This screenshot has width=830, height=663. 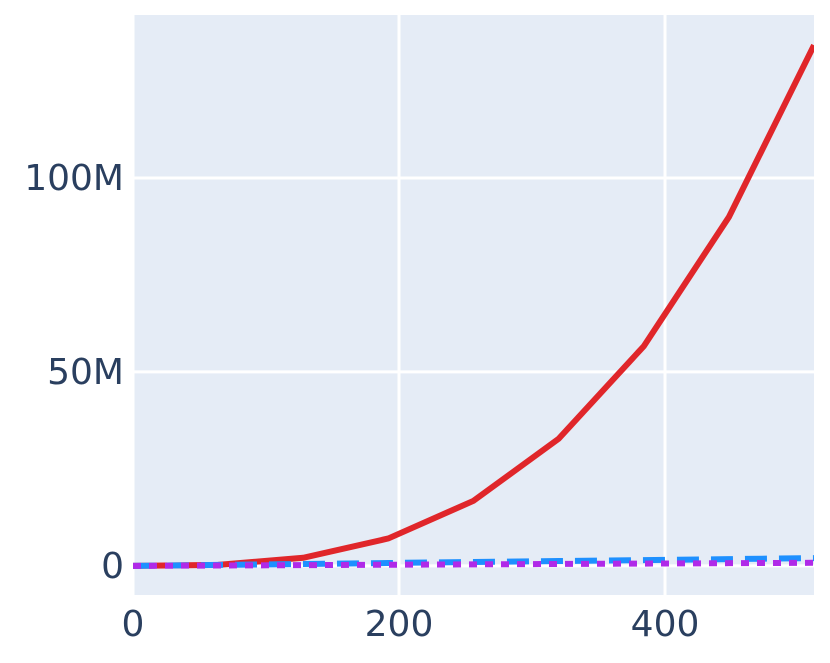 I want to click on x-tick-label: 0, so click(x=133, y=624).